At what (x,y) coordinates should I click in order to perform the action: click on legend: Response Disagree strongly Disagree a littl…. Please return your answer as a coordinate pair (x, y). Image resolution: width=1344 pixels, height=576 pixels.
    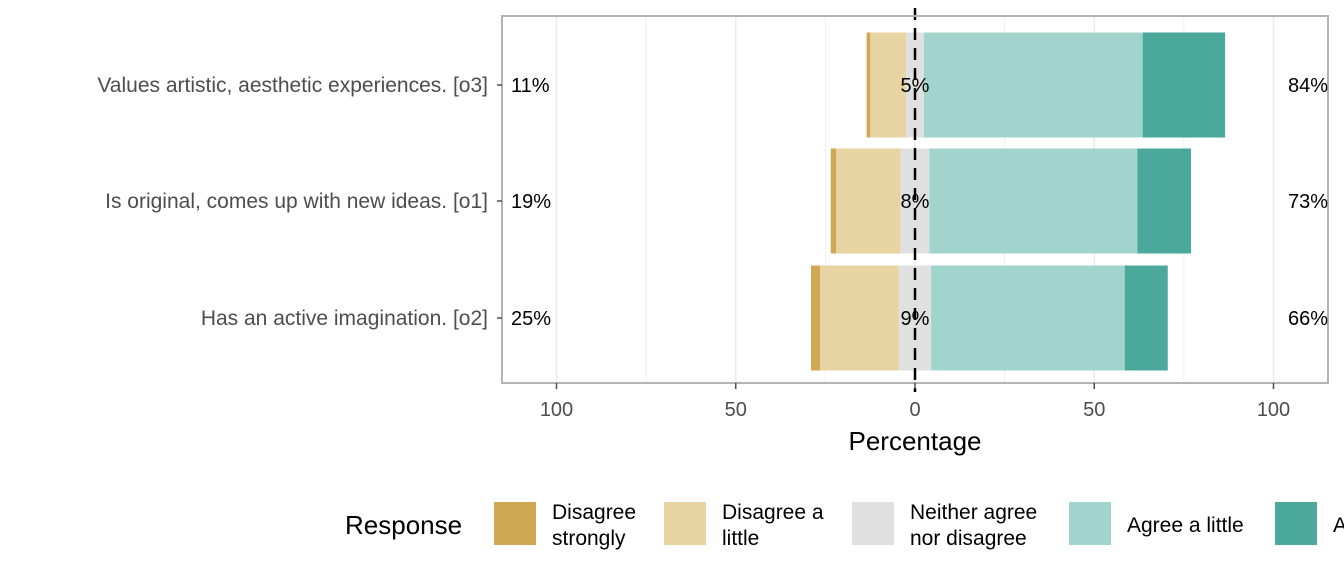
    Looking at the image, I should click on (844, 525).